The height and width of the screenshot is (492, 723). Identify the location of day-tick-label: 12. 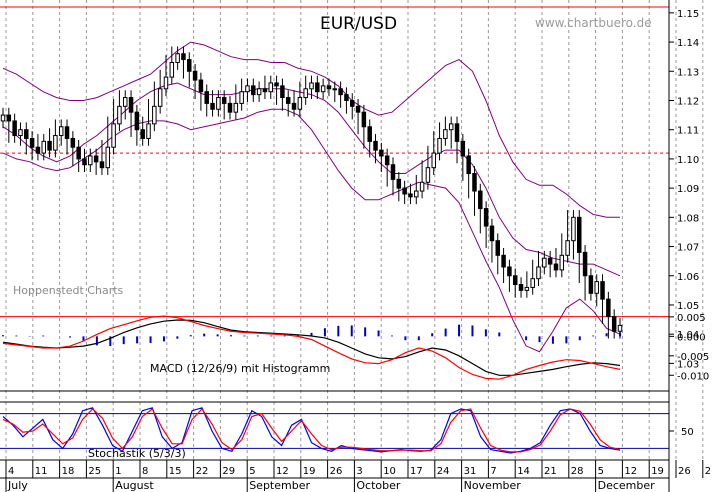
(282, 471).